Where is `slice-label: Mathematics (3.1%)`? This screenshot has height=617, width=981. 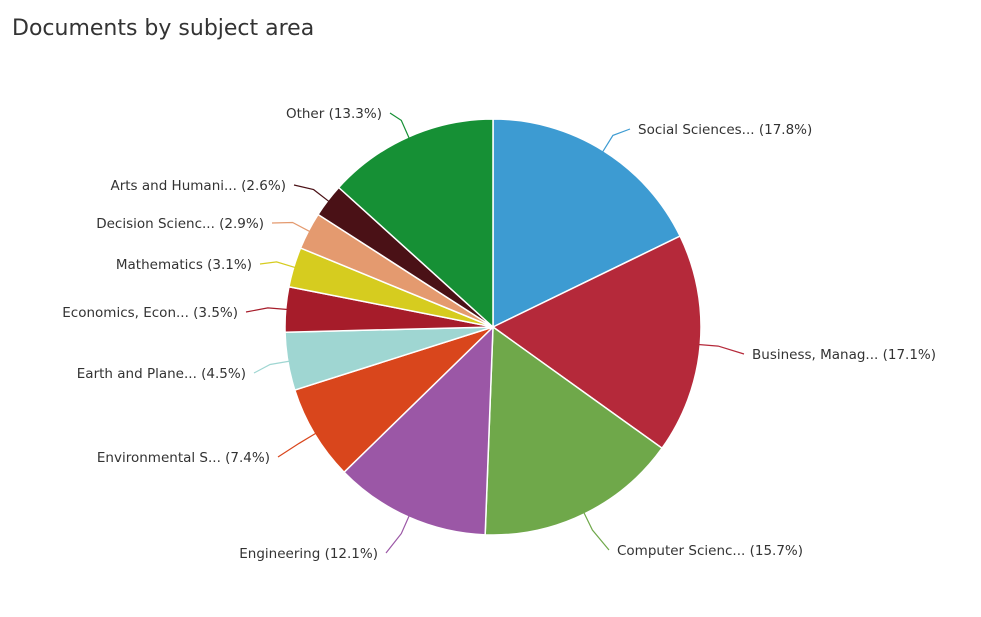 slice-label: Mathematics (3.1%) is located at coordinates (184, 265).